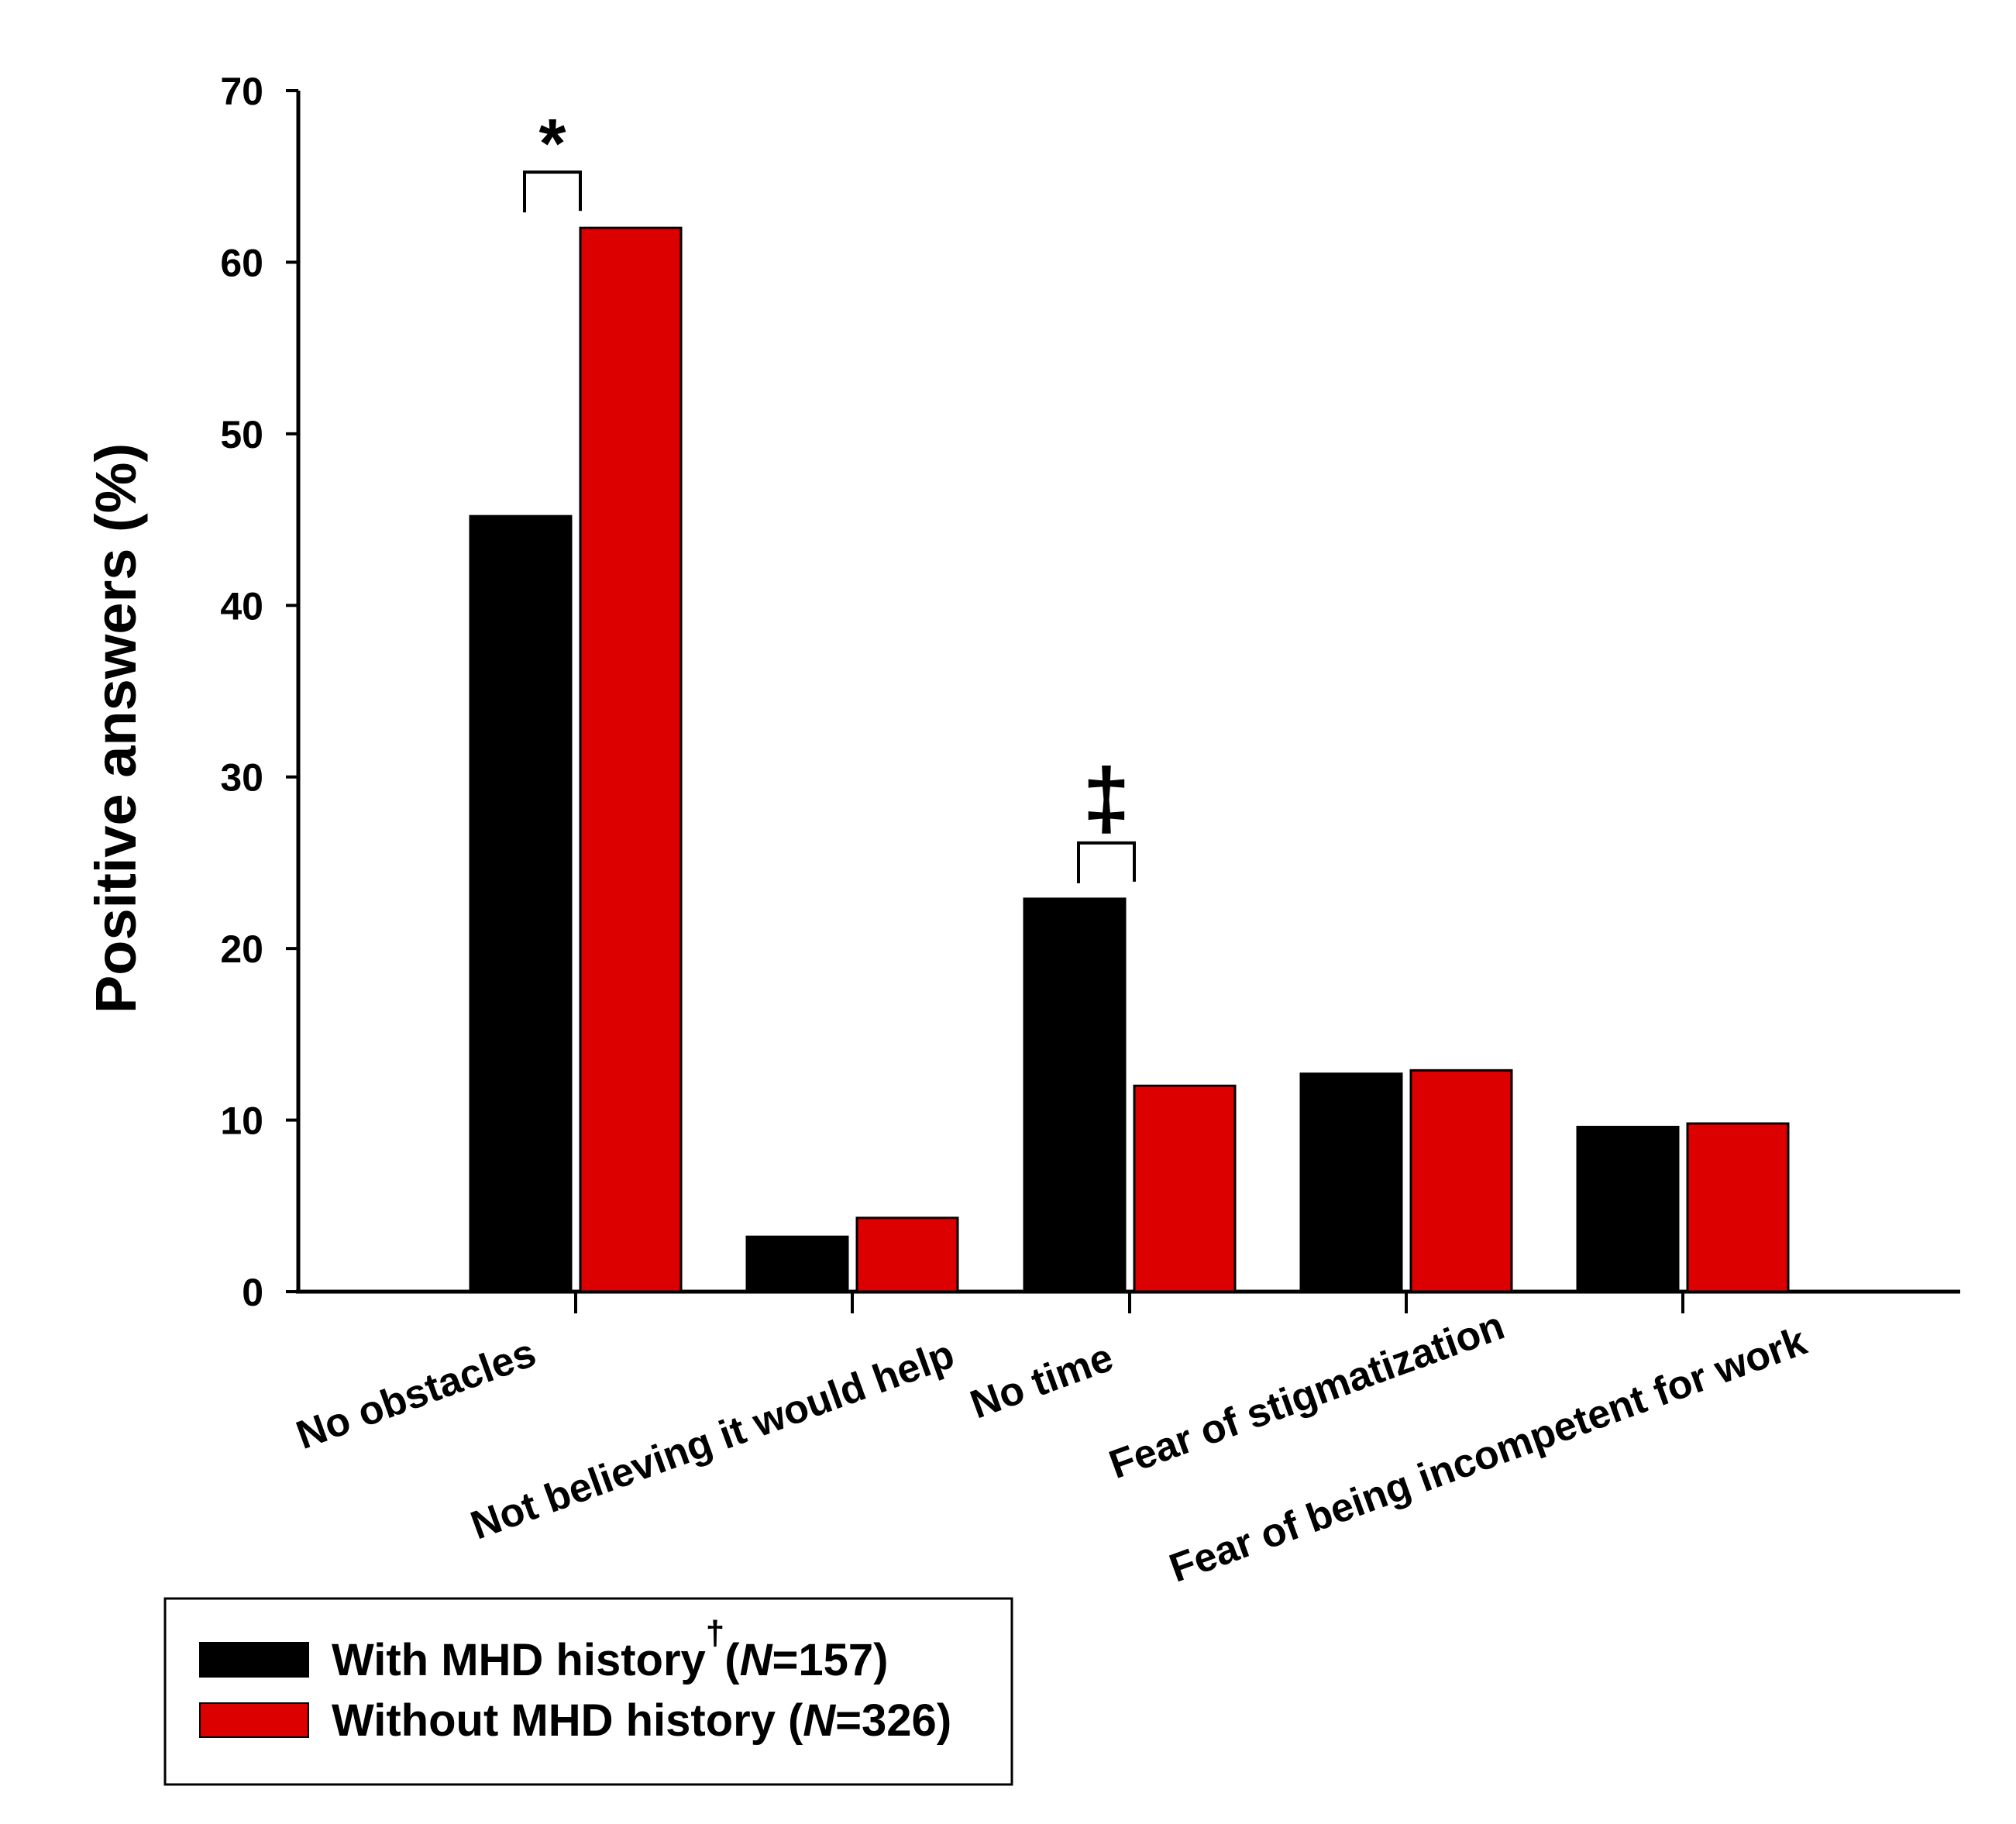 The width and height of the screenshot is (2016, 1824). Describe the element at coordinates (830, 1660) in the screenshot. I see `legend-n-rest-with: =157)` at that location.